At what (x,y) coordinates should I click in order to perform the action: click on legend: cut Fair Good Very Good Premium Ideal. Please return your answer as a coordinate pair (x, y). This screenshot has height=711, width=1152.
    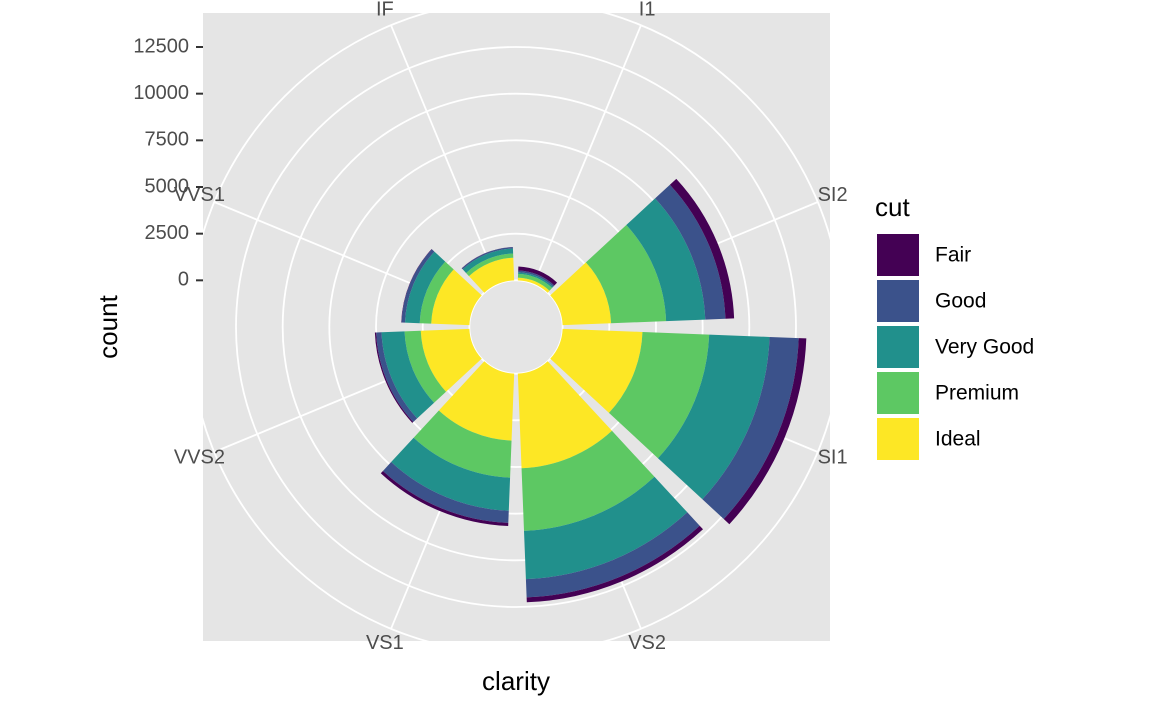
    Looking at the image, I should click on (954, 326).